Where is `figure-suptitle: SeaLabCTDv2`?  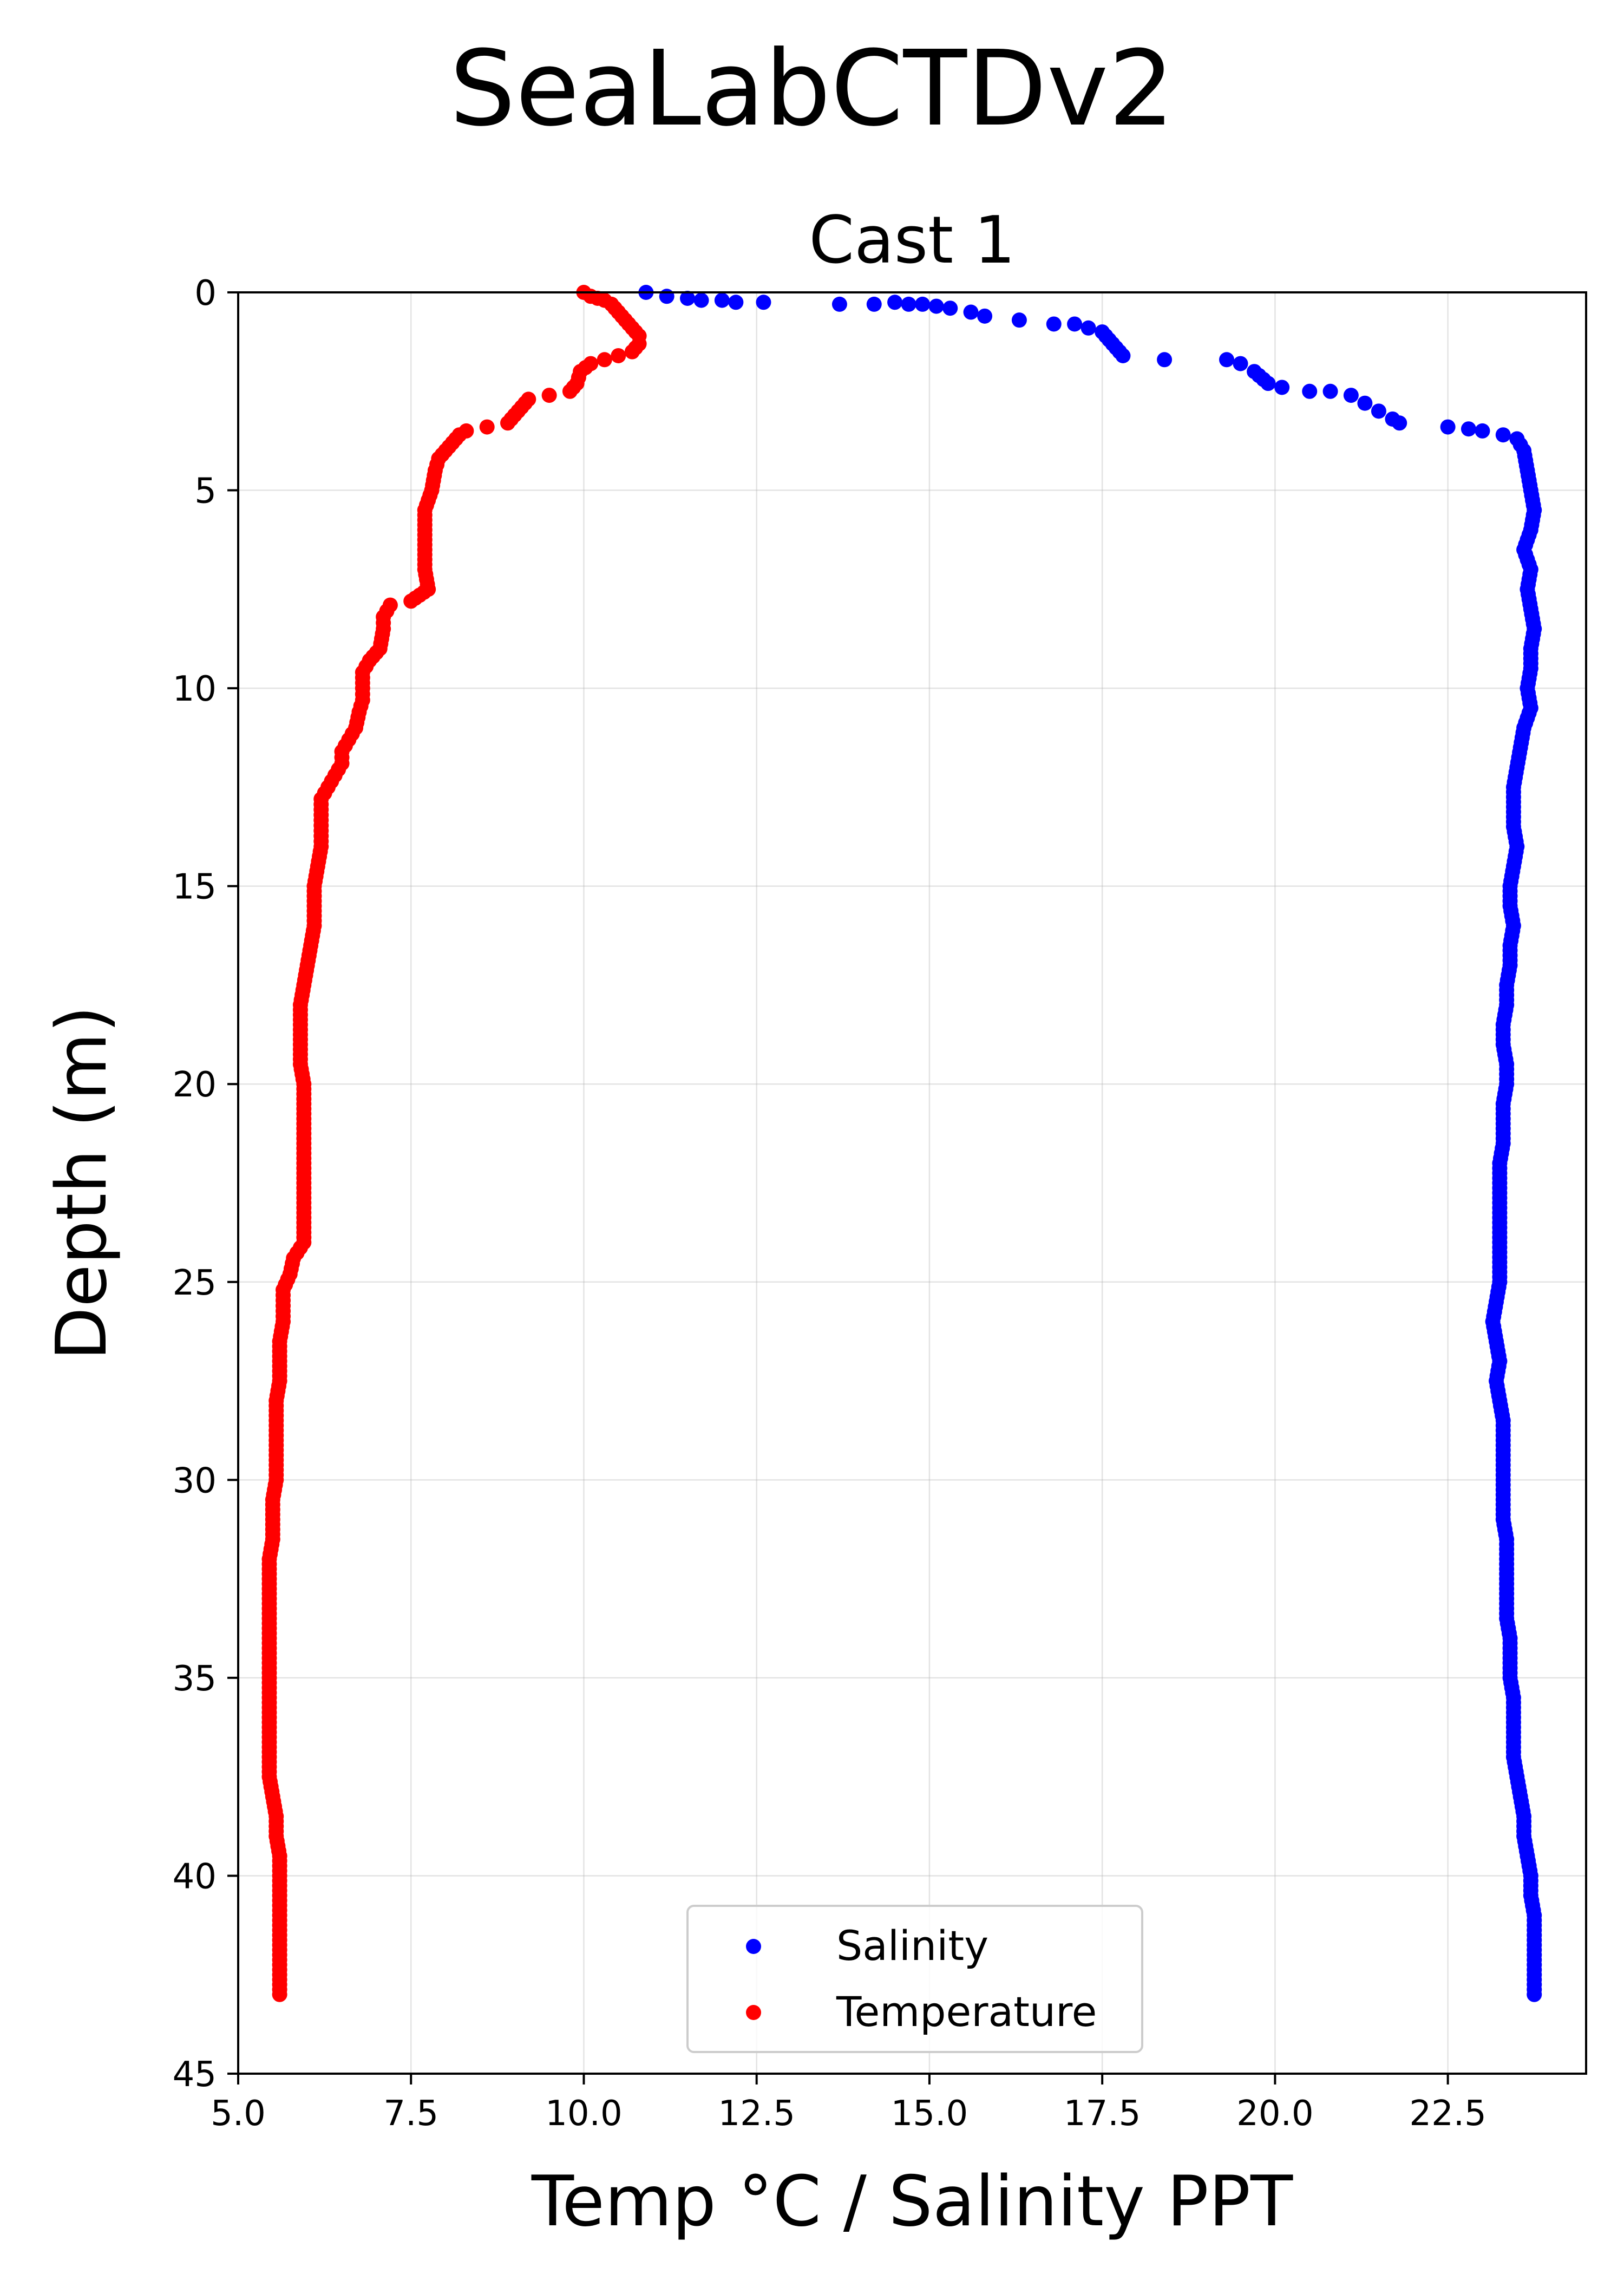
figure-suptitle: SeaLabCTDv2 is located at coordinates (811, 89).